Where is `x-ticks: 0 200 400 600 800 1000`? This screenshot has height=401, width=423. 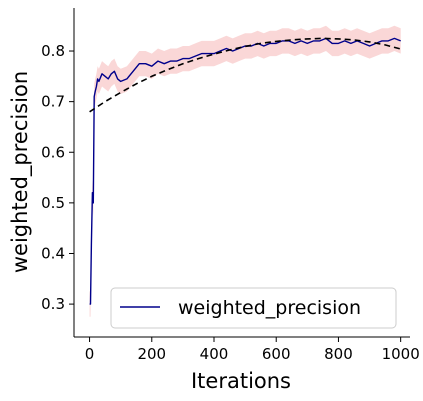 x-ticks: 0 200 400 600 800 1000 is located at coordinates (252, 350).